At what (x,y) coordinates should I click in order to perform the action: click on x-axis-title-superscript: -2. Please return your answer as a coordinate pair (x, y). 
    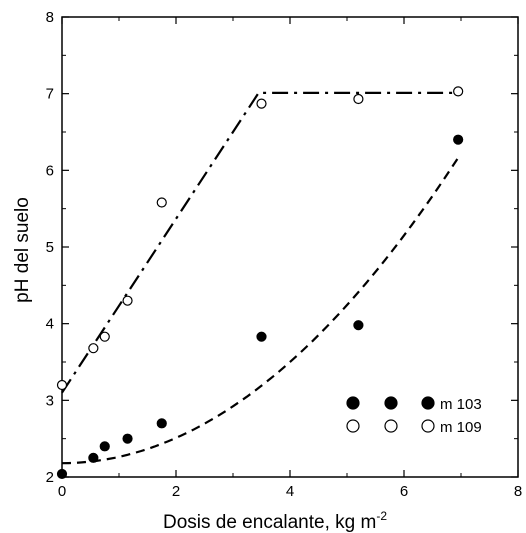
    Looking at the image, I should click on (381, 516).